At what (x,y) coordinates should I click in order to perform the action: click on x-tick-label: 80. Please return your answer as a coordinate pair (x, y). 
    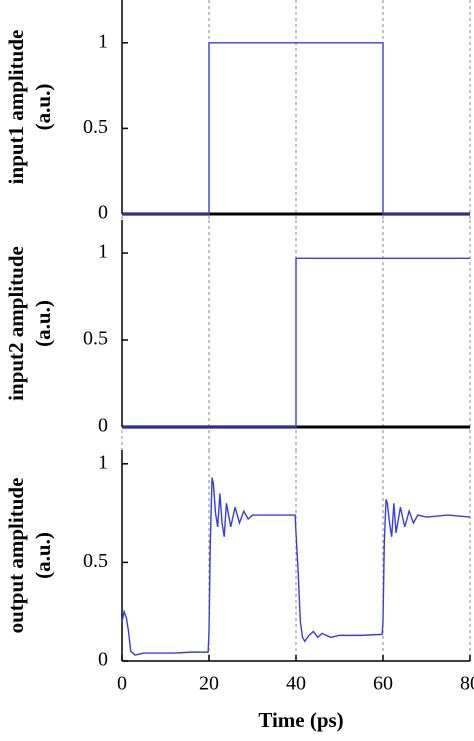
    Looking at the image, I should click on (467, 684).